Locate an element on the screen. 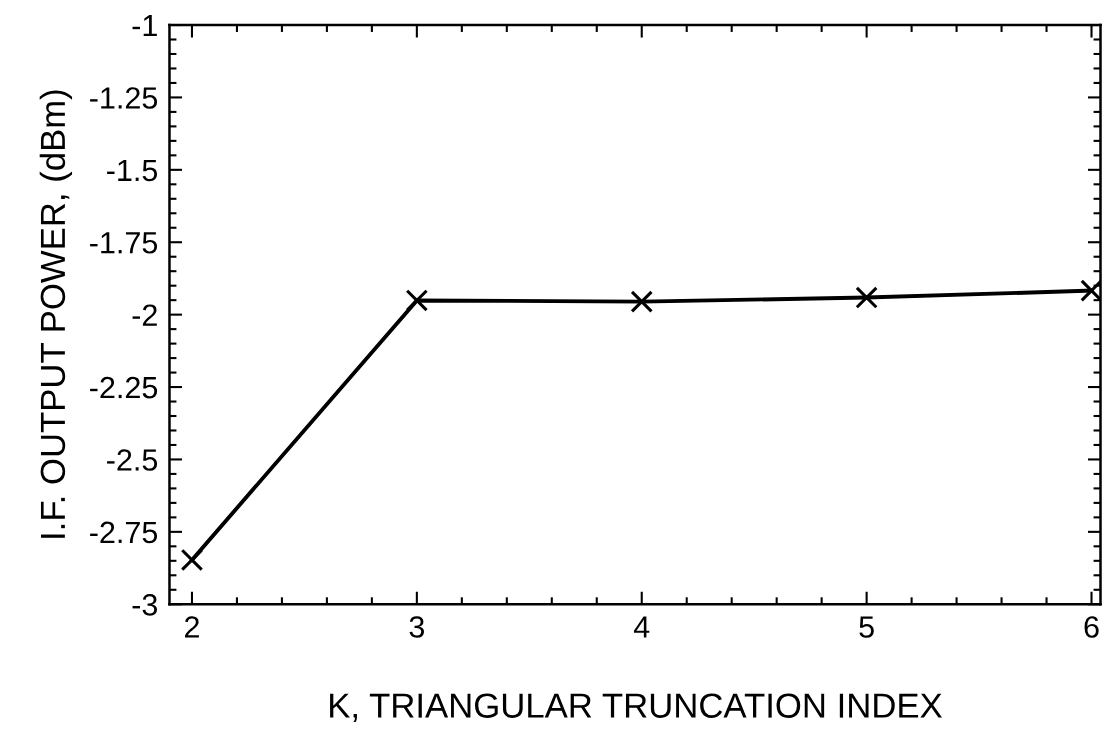 The height and width of the screenshot is (736, 1115). y-tick-label: -1 is located at coordinates (144, 26).